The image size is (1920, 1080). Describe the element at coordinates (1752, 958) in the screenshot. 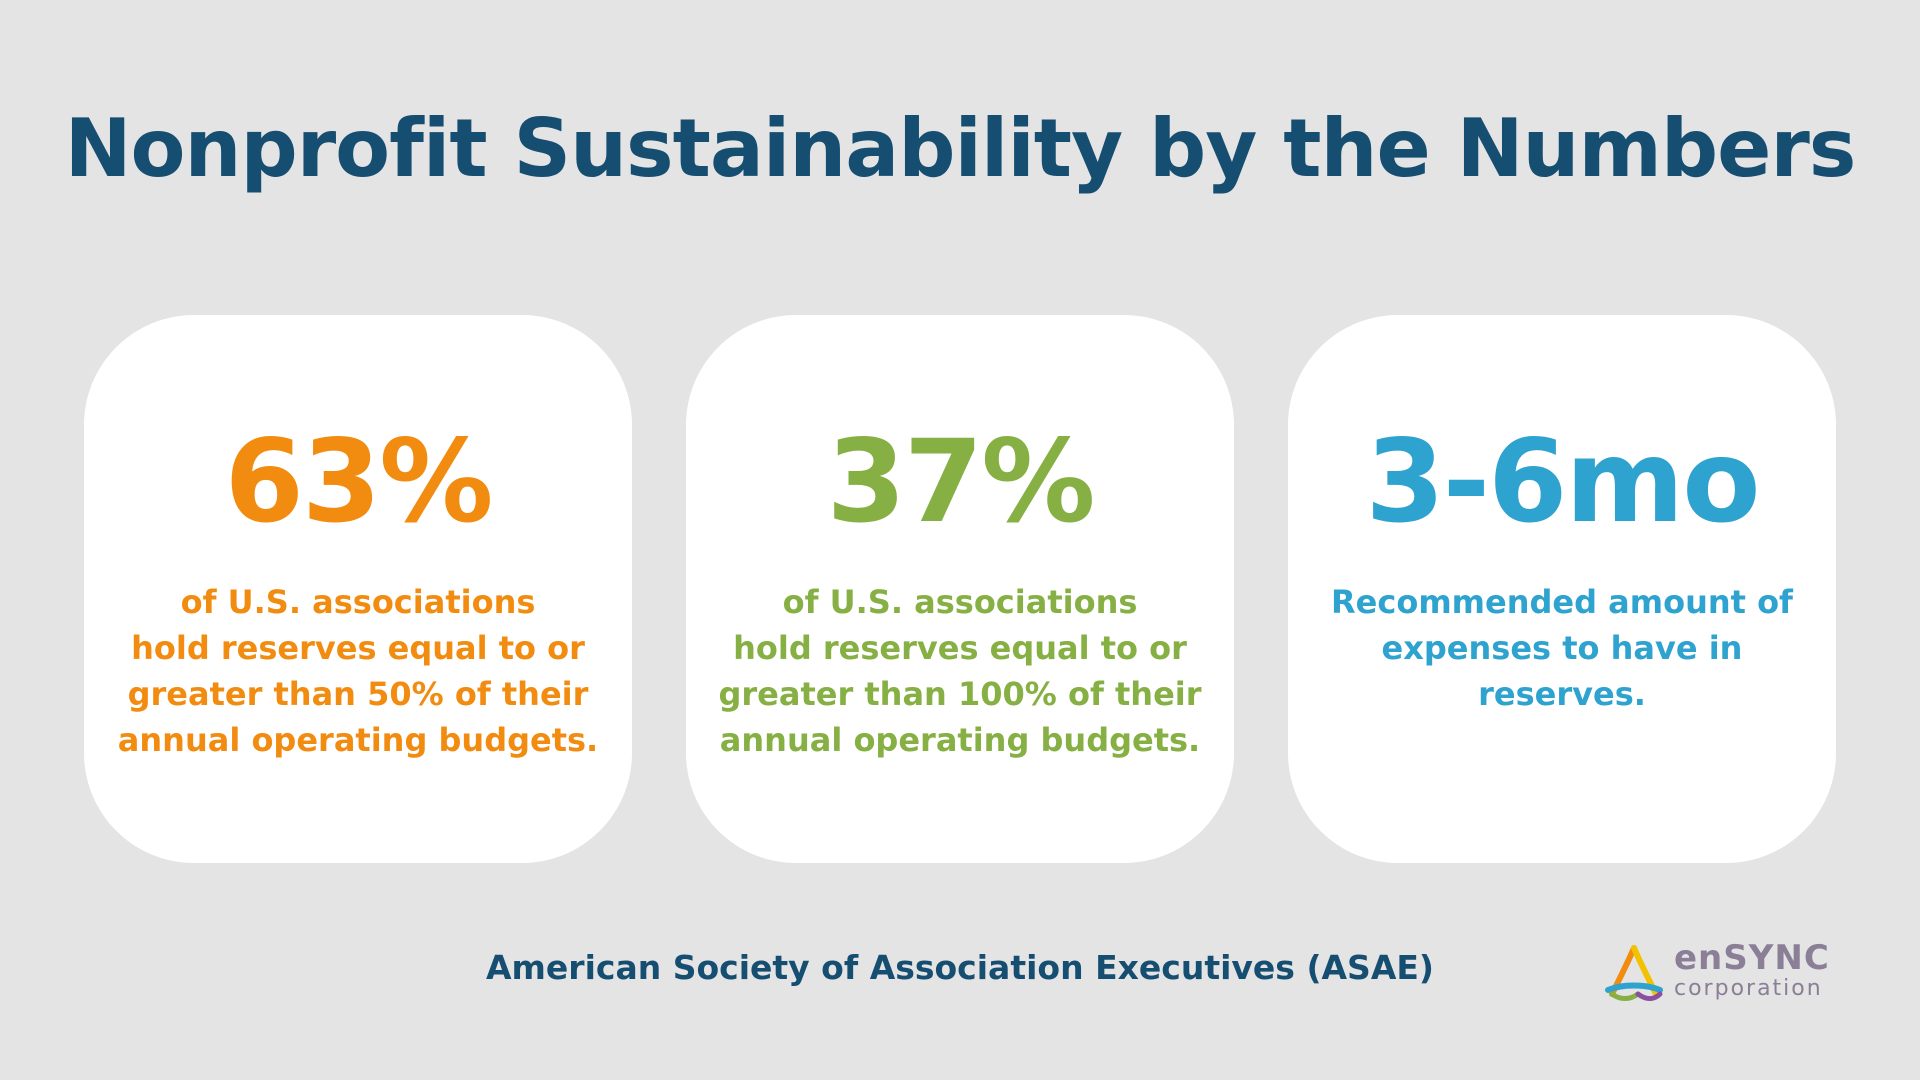

I see `logo-name: enSYNC` at that location.